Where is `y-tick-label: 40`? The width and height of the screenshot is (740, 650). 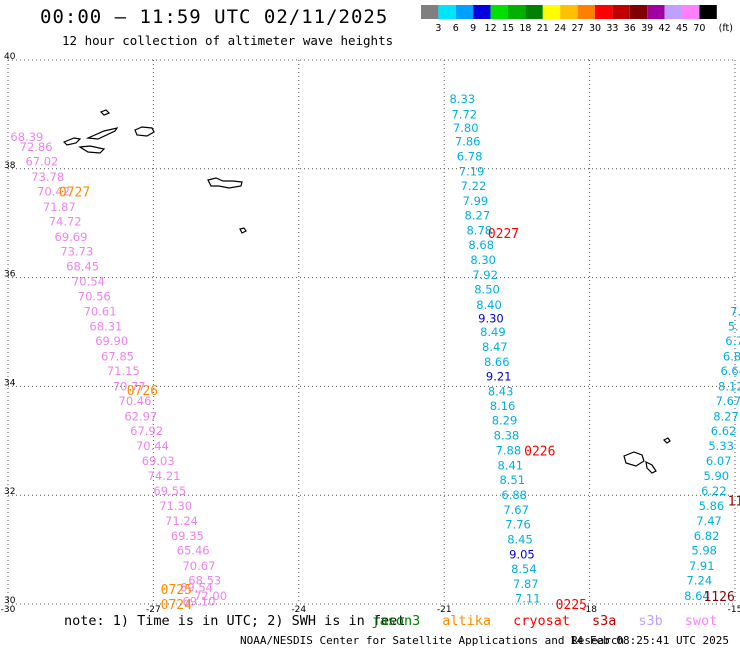
y-tick-label: 40 is located at coordinates (10, 57).